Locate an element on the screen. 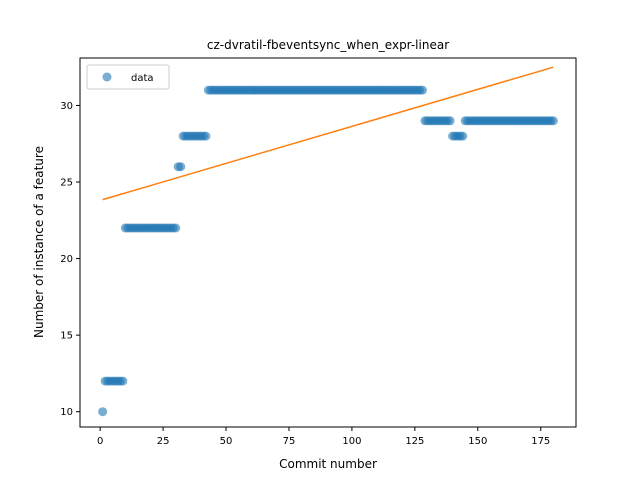  y-axis-title: Number of instance of a feature is located at coordinates (39, 242).